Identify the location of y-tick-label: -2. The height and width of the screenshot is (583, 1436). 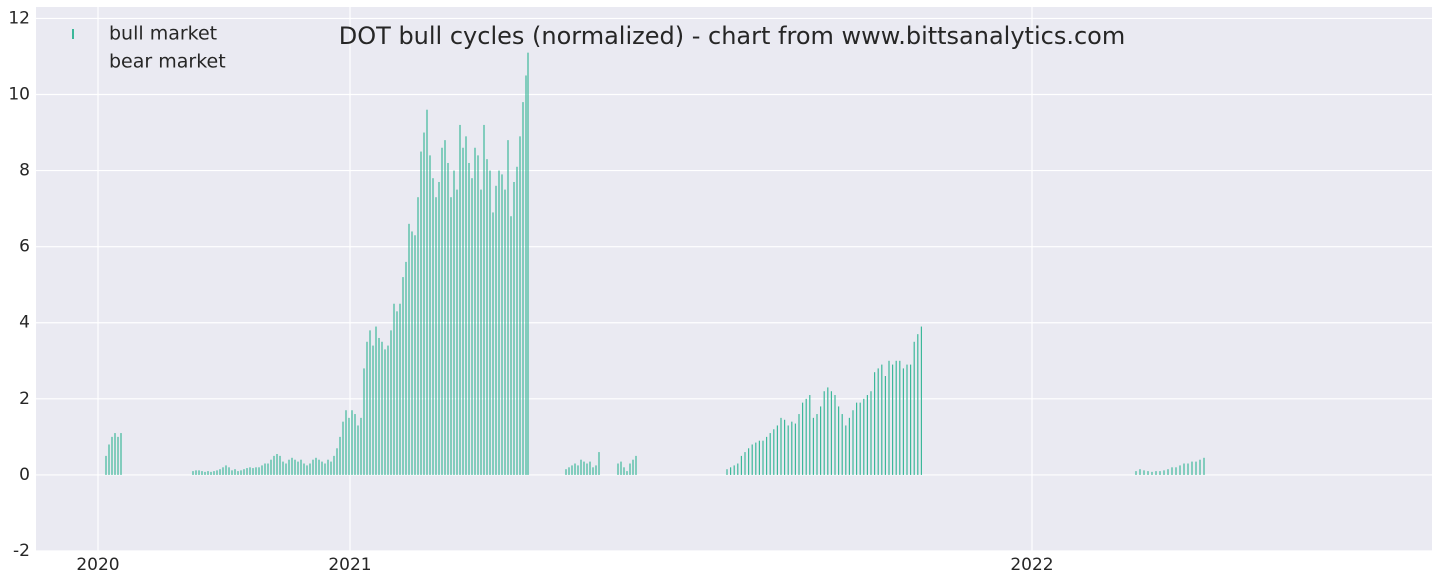
(21, 551).